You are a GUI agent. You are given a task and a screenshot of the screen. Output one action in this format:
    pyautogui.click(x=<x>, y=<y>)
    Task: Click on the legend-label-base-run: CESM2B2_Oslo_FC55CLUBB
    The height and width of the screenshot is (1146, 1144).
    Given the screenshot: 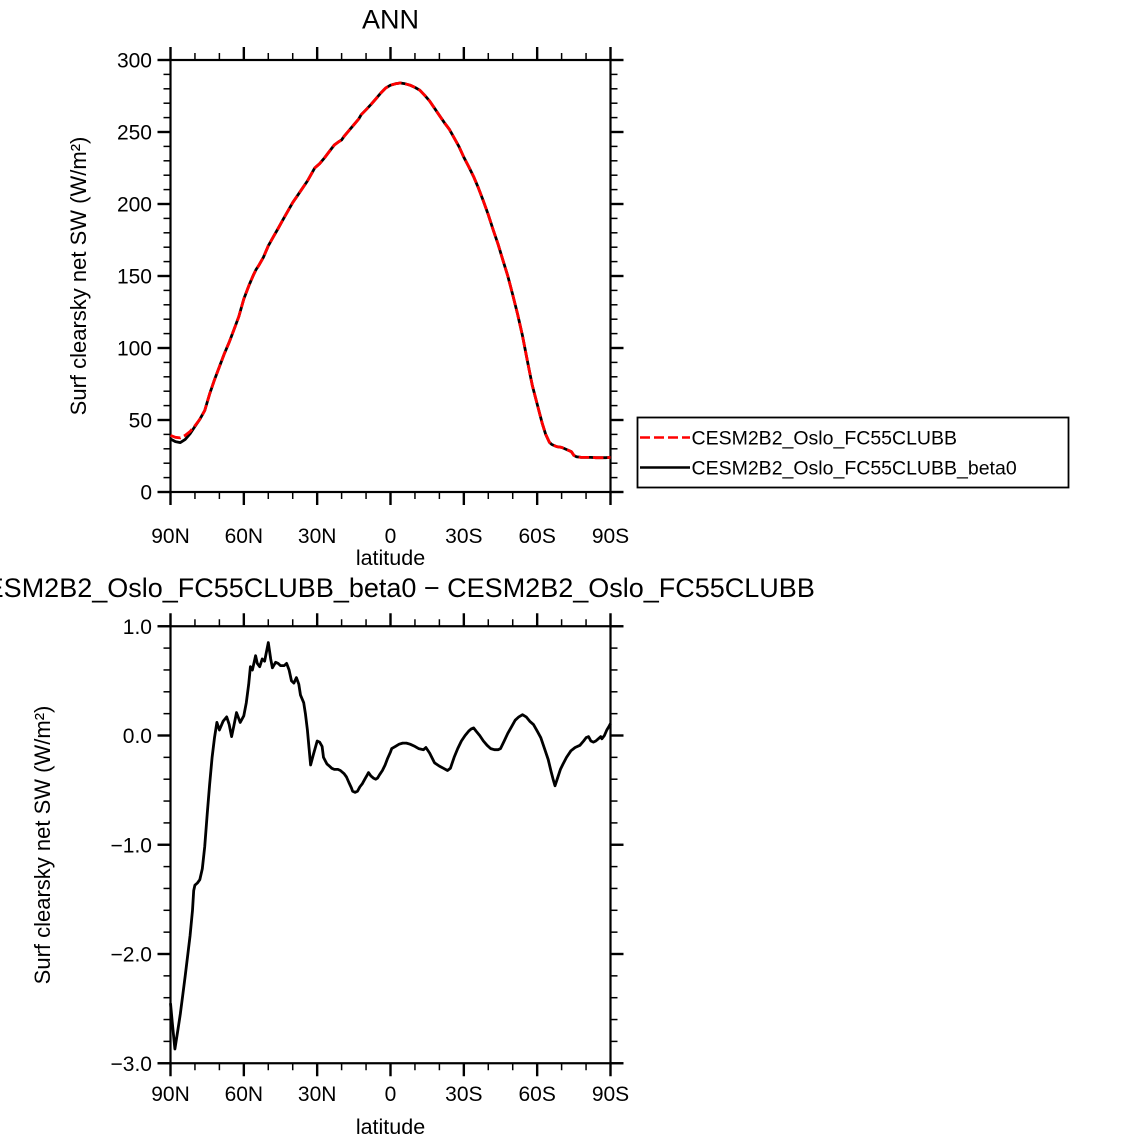 What is the action you would take?
    pyautogui.click(x=825, y=439)
    